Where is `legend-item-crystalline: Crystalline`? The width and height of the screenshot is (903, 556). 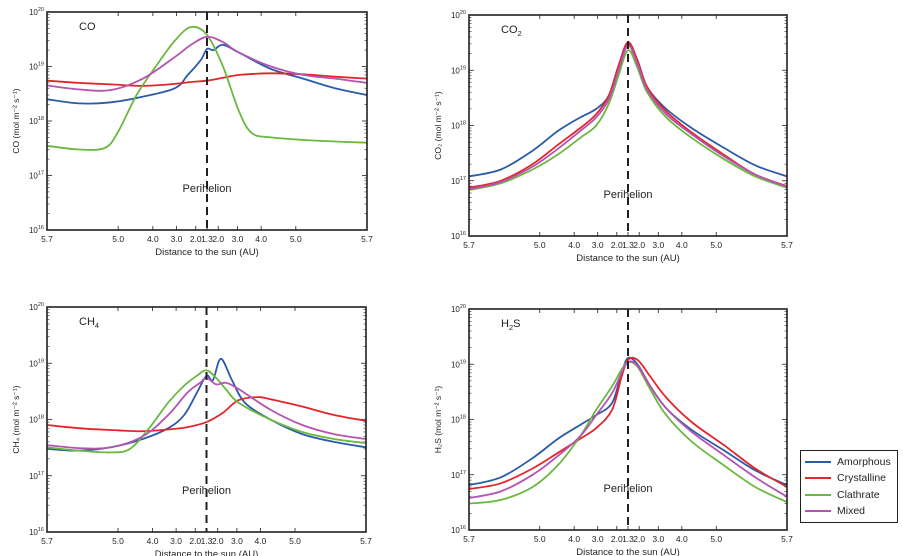 legend-item-crystalline: Crystalline is located at coordinates (849, 478).